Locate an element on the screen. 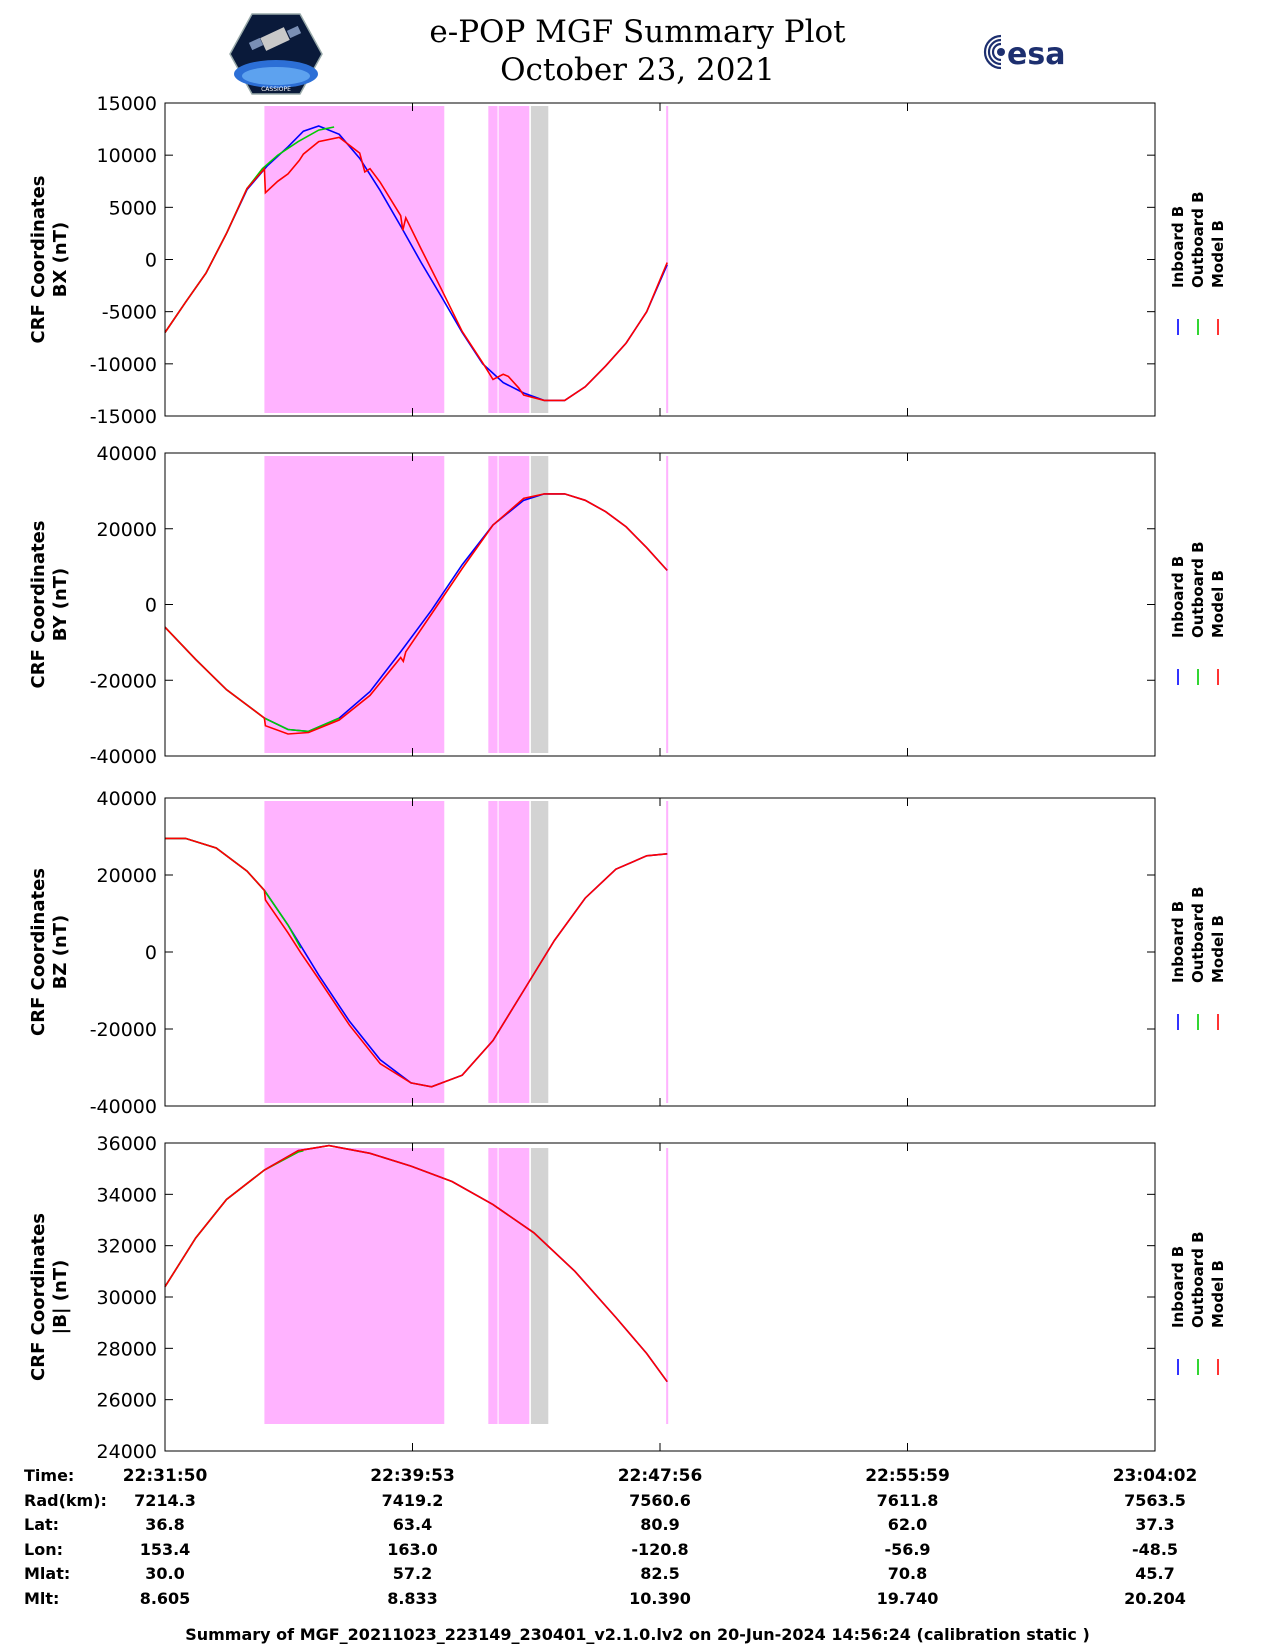 Image resolution: width=1275 pixels, height=1650 pixels. ephemeris-value: 7611.8 is located at coordinates (907, 1500).